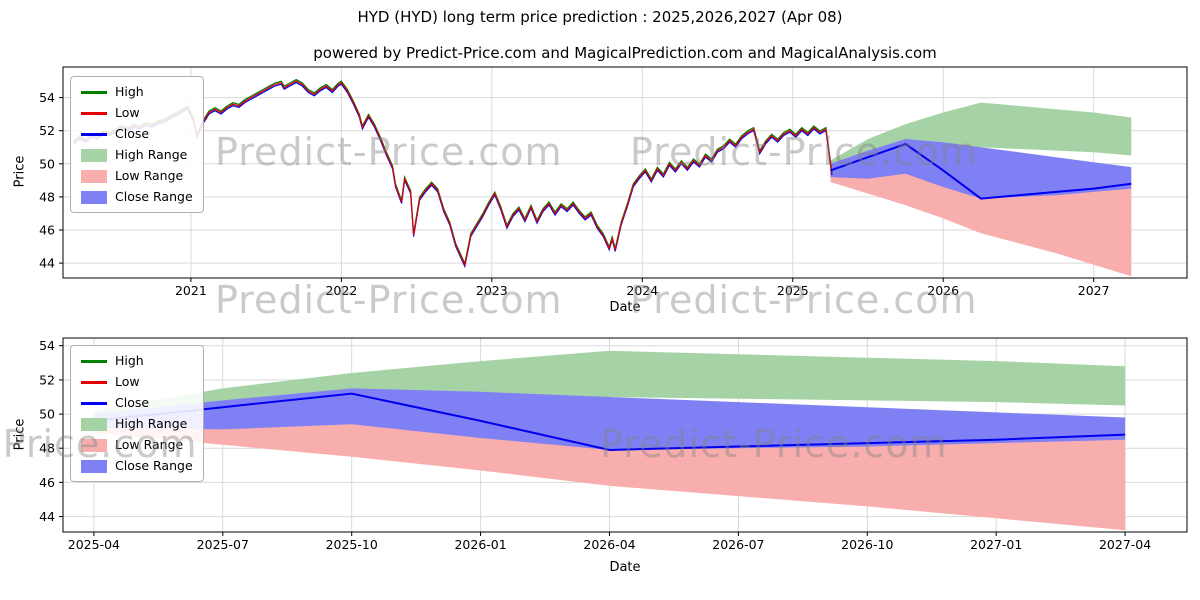 This screenshot has width=1200, height=600. Describe the element at coordinates (1125, 544) in the screenshot. I see `x-tick-label: 2027-04` at that location.